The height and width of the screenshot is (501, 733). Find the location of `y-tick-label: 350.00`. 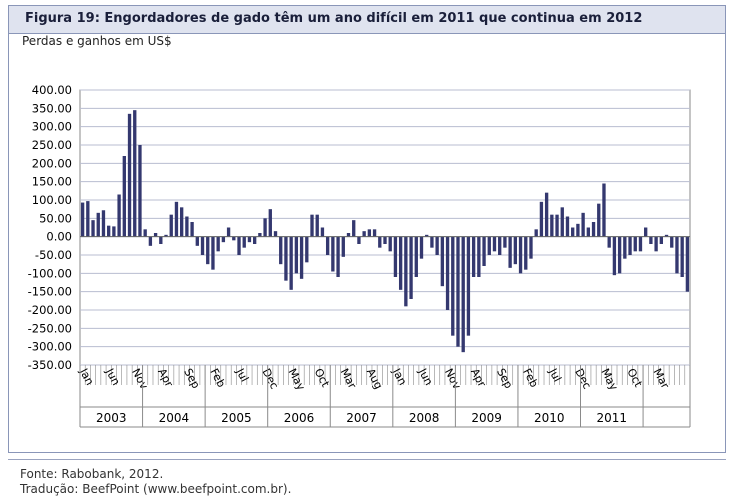

y-tick-label: 350.00 is located at coordinates (52, 108).